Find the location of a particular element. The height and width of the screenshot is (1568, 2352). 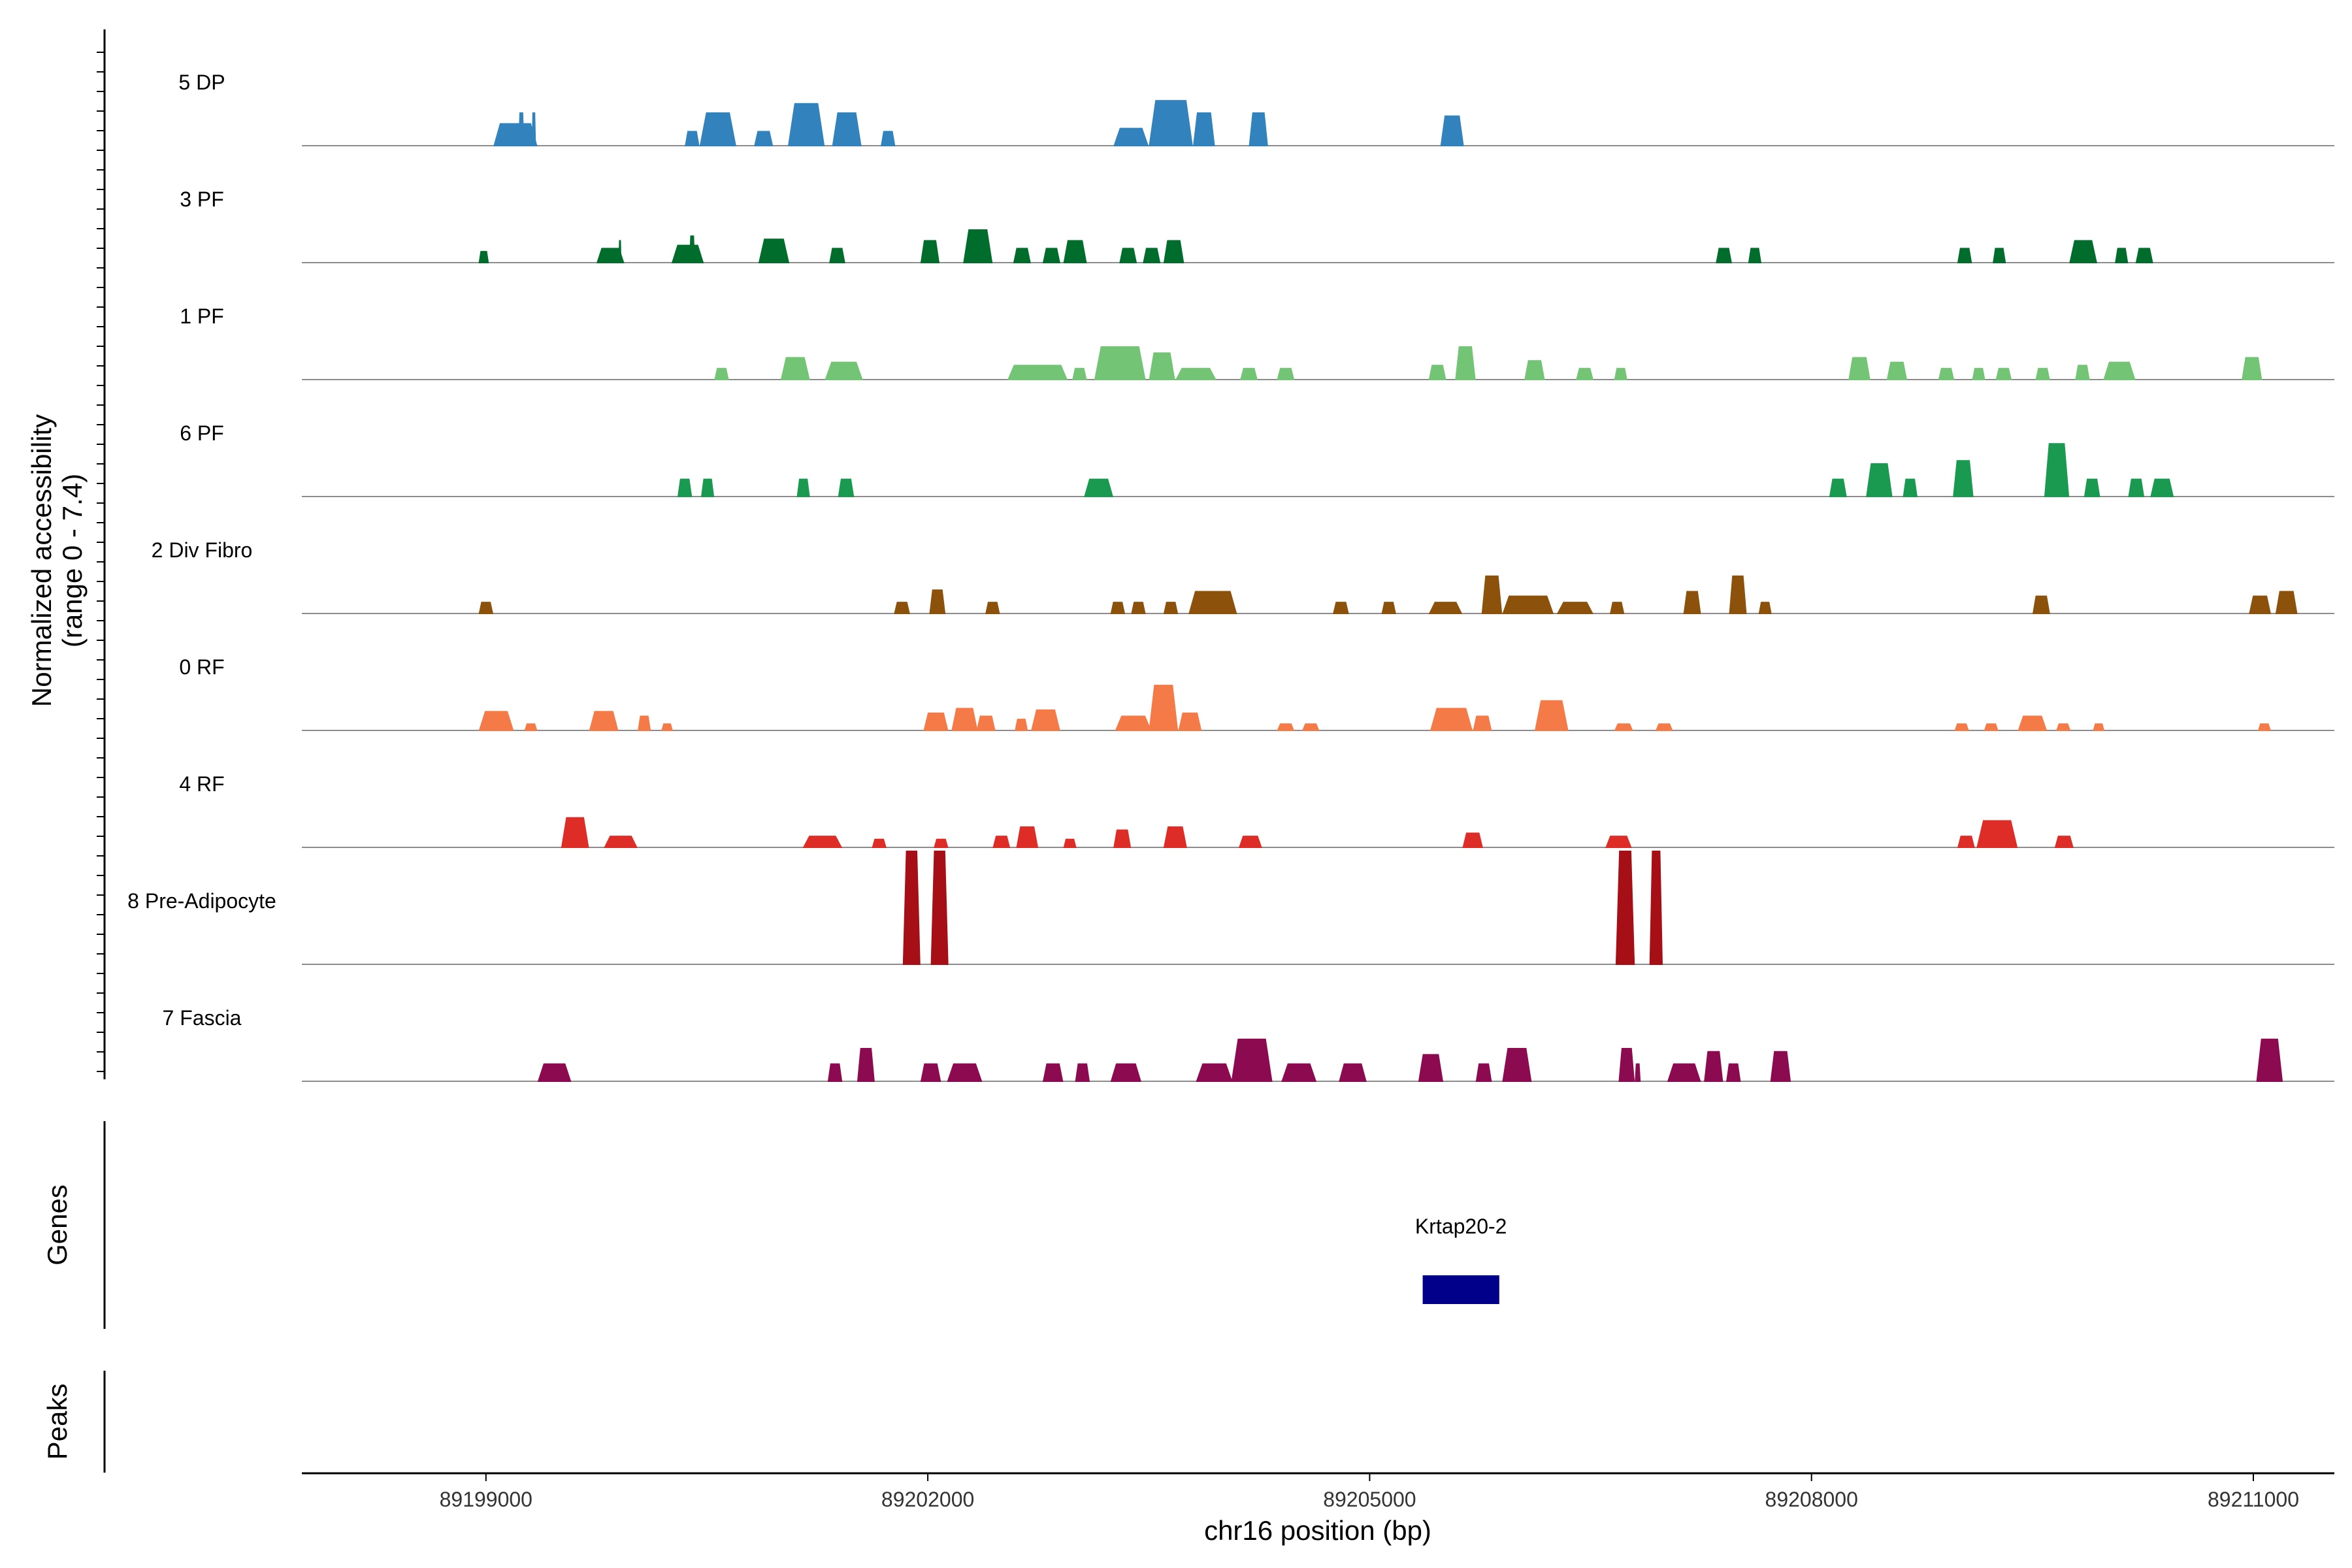

gene-track: Krtap20-2 is located at coordinates (1461, 1259).